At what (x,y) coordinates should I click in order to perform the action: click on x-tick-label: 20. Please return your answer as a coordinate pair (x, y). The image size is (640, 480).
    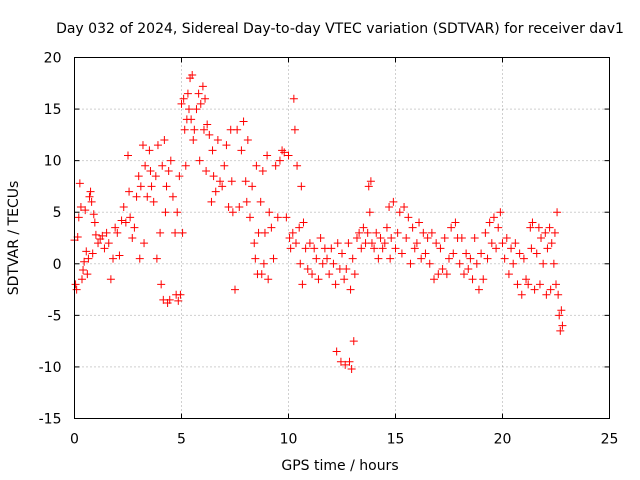
    Looking at the image, I should click on (503, 440).